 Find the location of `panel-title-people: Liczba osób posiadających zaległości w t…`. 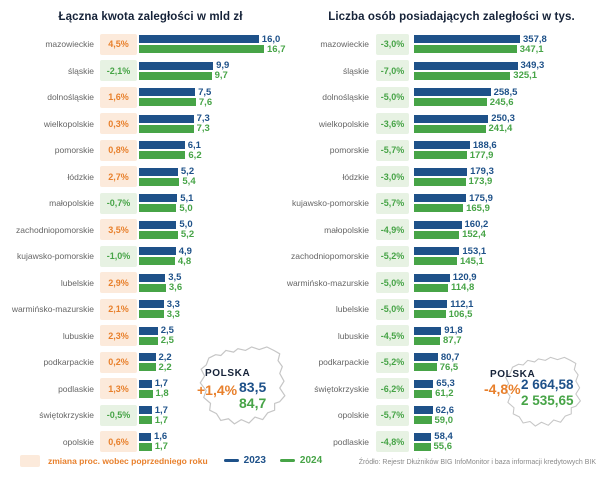

panel-title-people: Liczba osób posiadających zaległości w t… is located at coordinates (451, 17).